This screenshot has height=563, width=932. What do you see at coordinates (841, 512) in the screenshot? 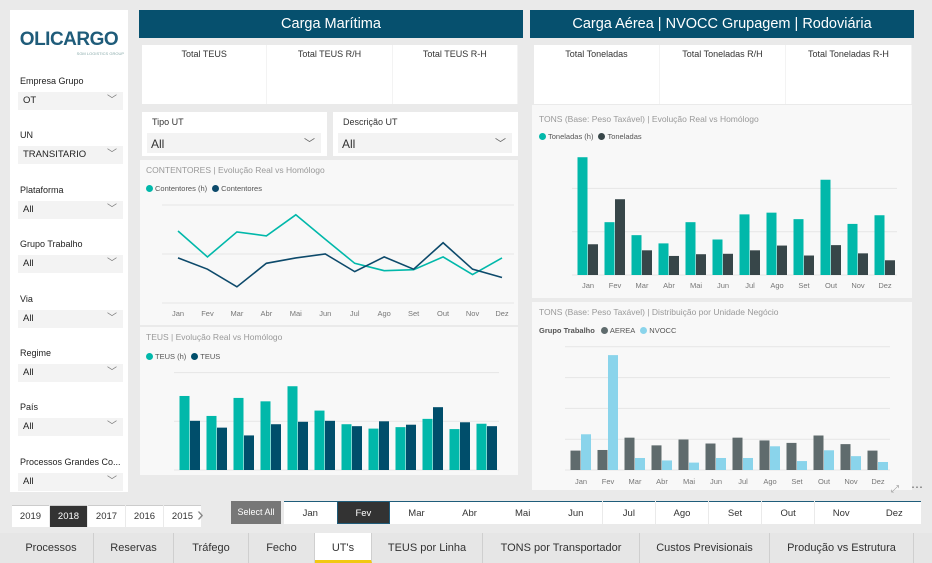
I see `month-nov: Nov` at bounding box center [841, 512].